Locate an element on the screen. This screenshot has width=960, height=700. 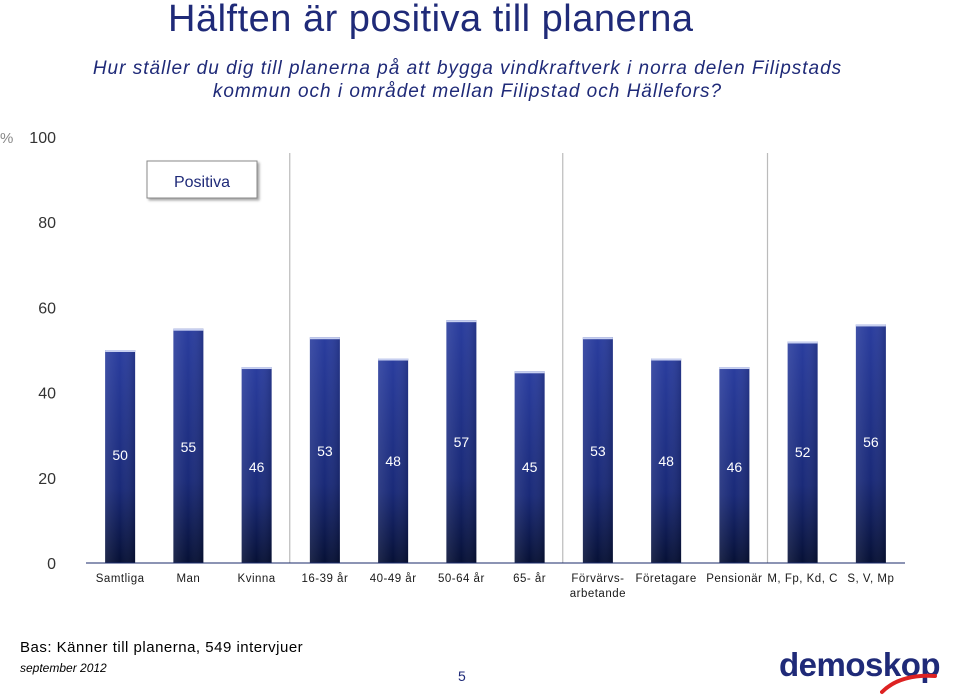
x-tick-label: arbetande is located at coordinates (598, 594).